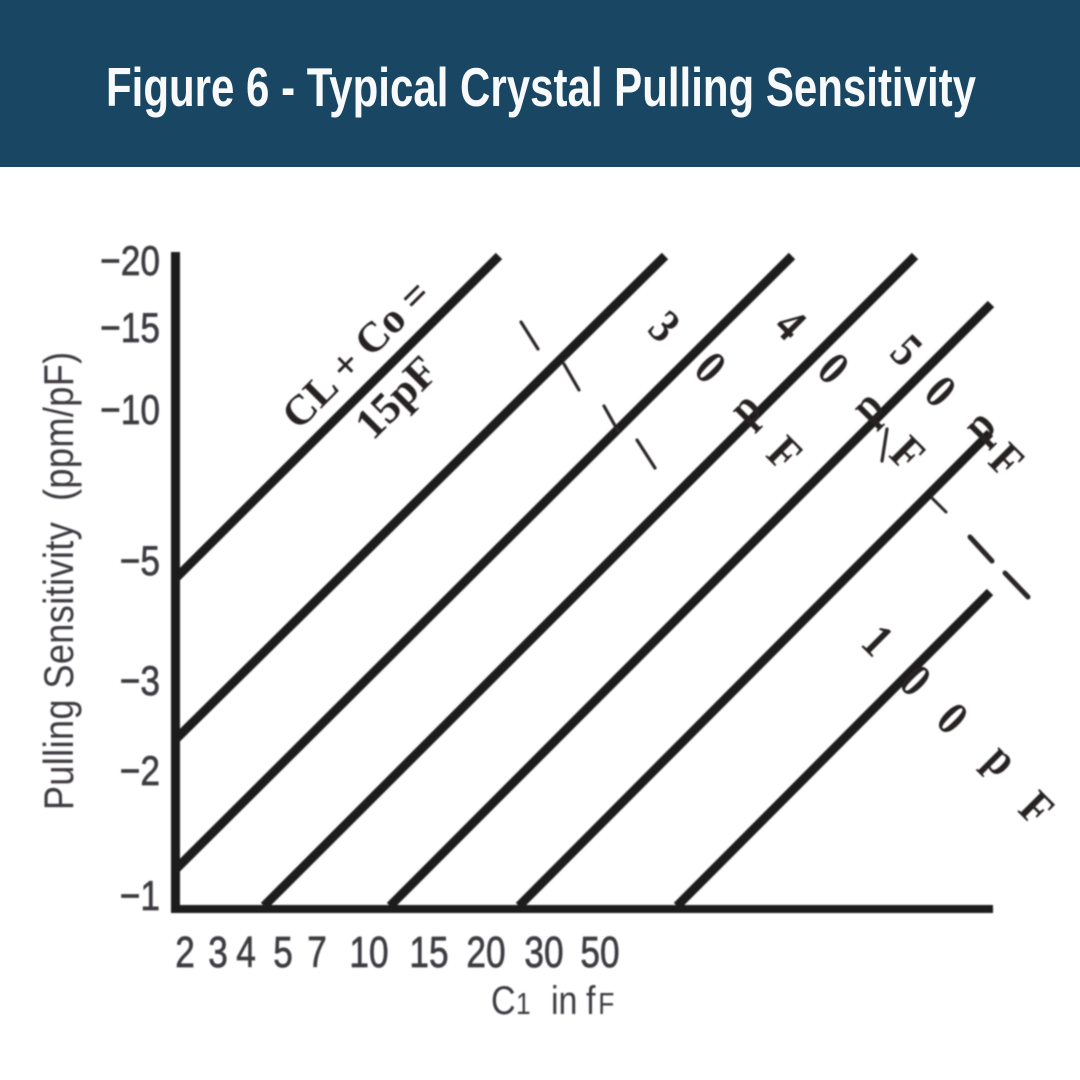 This screenshot has width=1080, height=1080. I want to click on svg-text: 30, so click(543, 952).